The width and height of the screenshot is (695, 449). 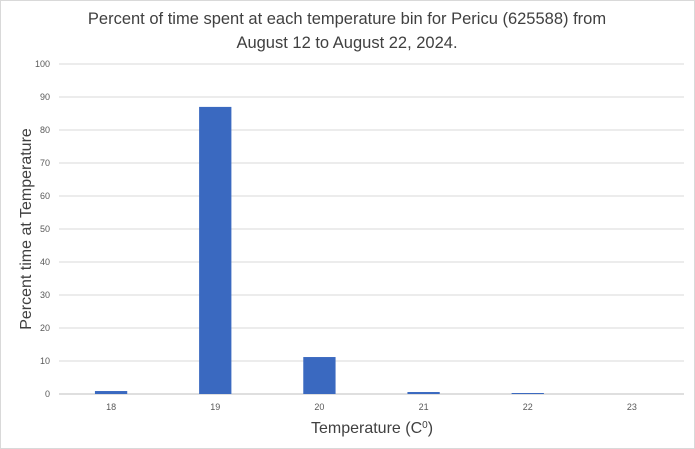 I want to click on x-tick-label: 22, so click(x=528, y=407).